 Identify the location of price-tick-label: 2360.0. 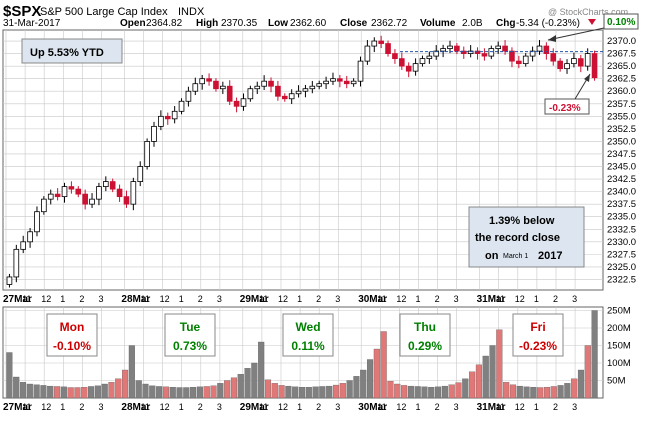
(621, 91).